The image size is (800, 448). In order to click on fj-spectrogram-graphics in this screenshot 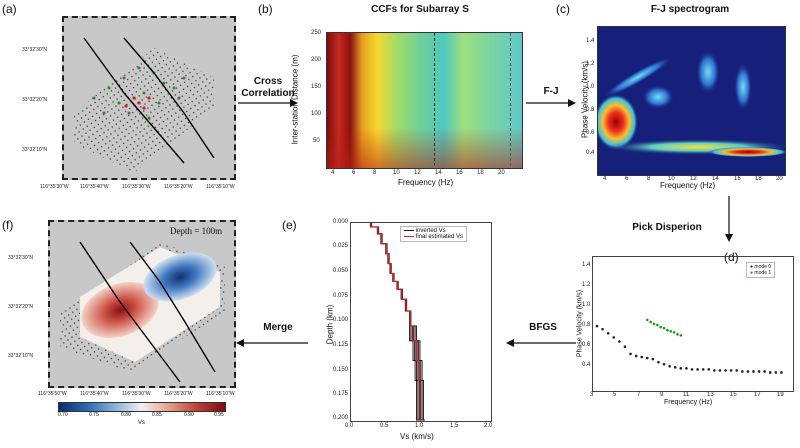, I will do `click(691, 103)`.